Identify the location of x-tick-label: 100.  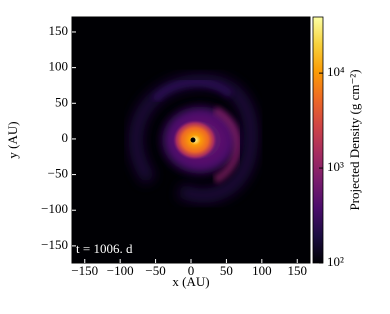
(262, 270).